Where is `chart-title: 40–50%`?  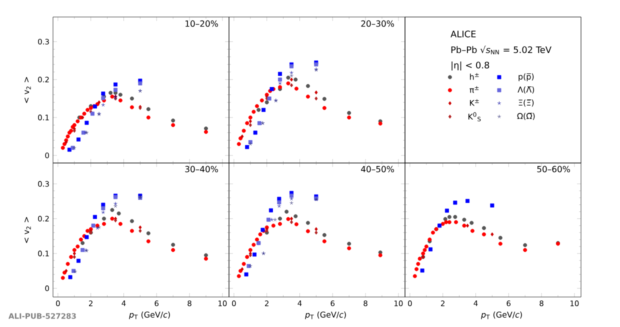 chart-title: 40–50% is located at coordinates (377, 169).